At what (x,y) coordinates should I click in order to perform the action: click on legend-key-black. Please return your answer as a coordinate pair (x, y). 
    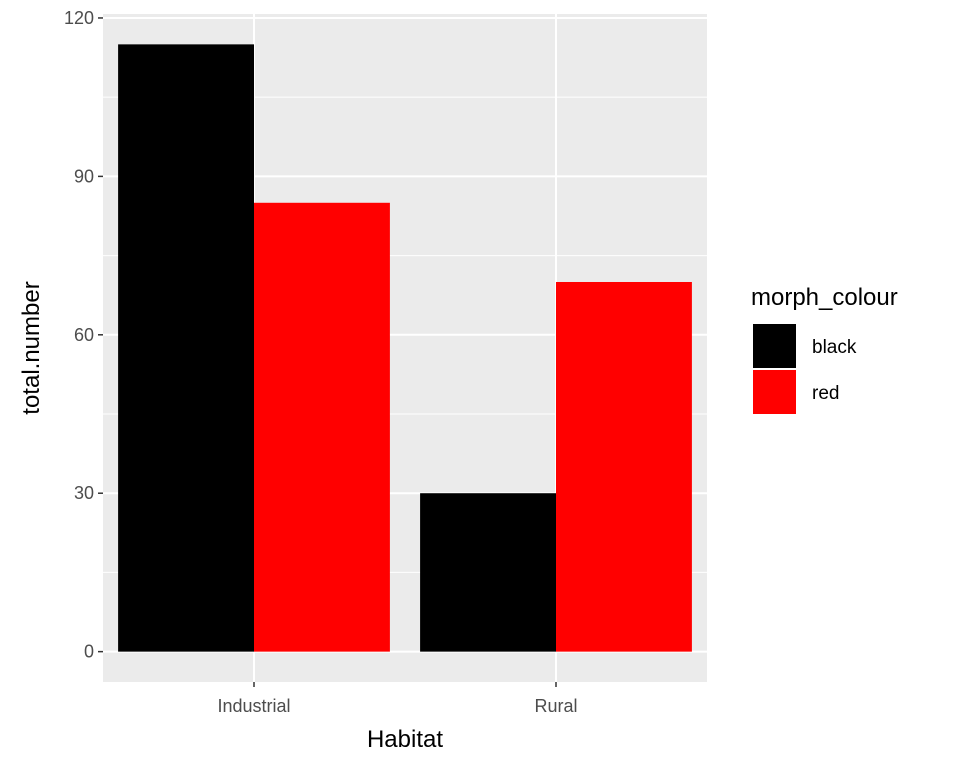
    Looking at the image, I should click on (774, 346).